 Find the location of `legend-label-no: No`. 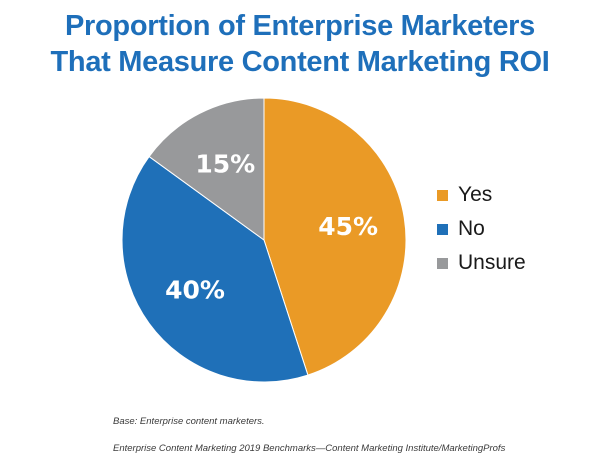

legend-label-no: No is located at coordinates (471, 228).